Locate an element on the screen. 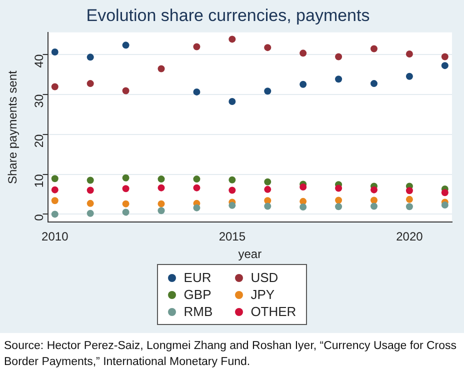  legend-label: RMB is located at coordinates (198, 311).